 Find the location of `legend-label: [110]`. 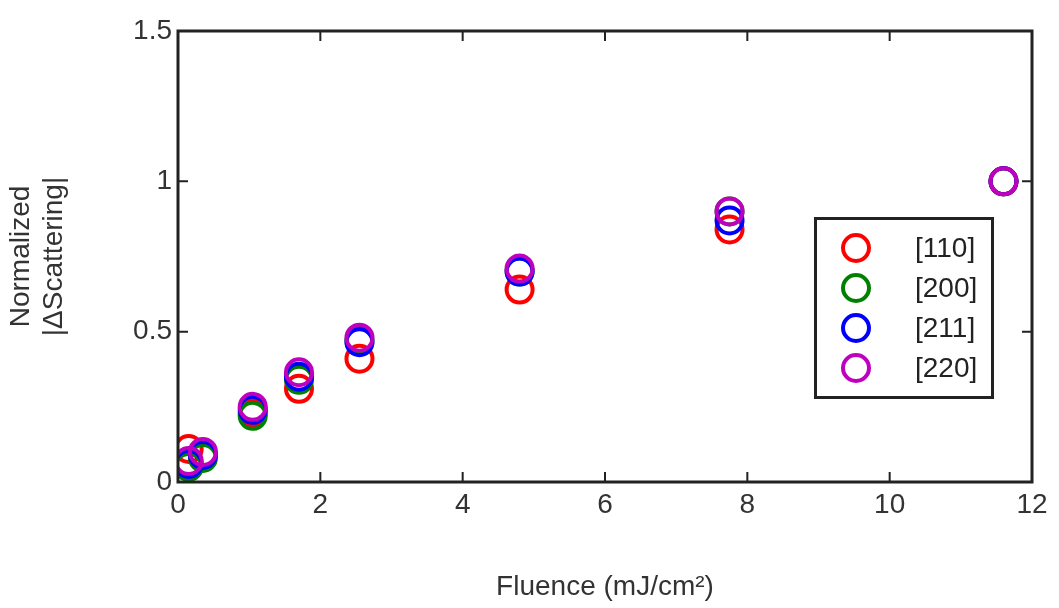

legend-label: [110] is located at coordinates (945, 247).